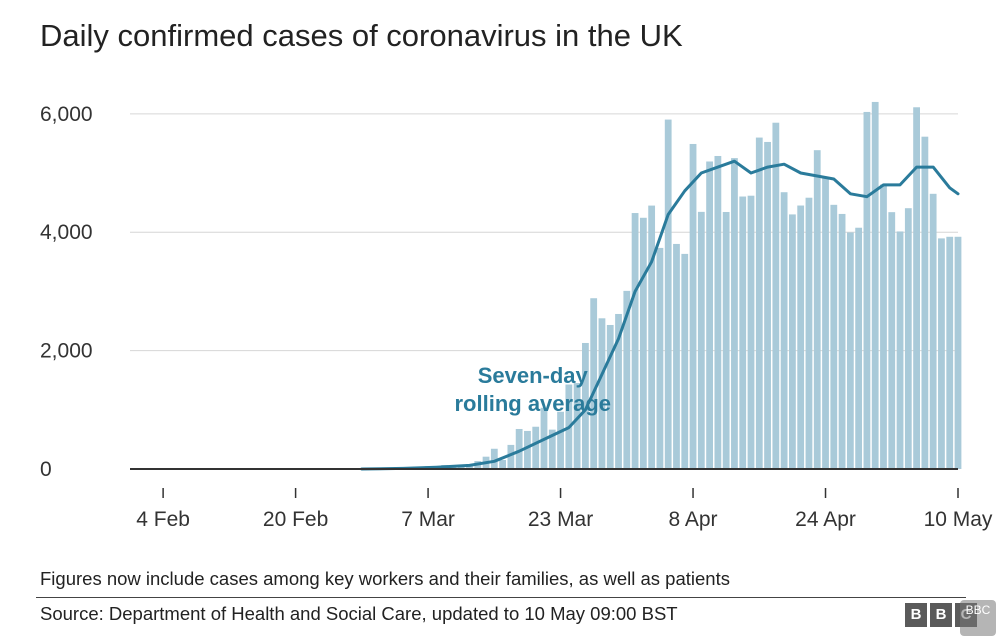  I want to click on footer-divider, so click(501, 597).